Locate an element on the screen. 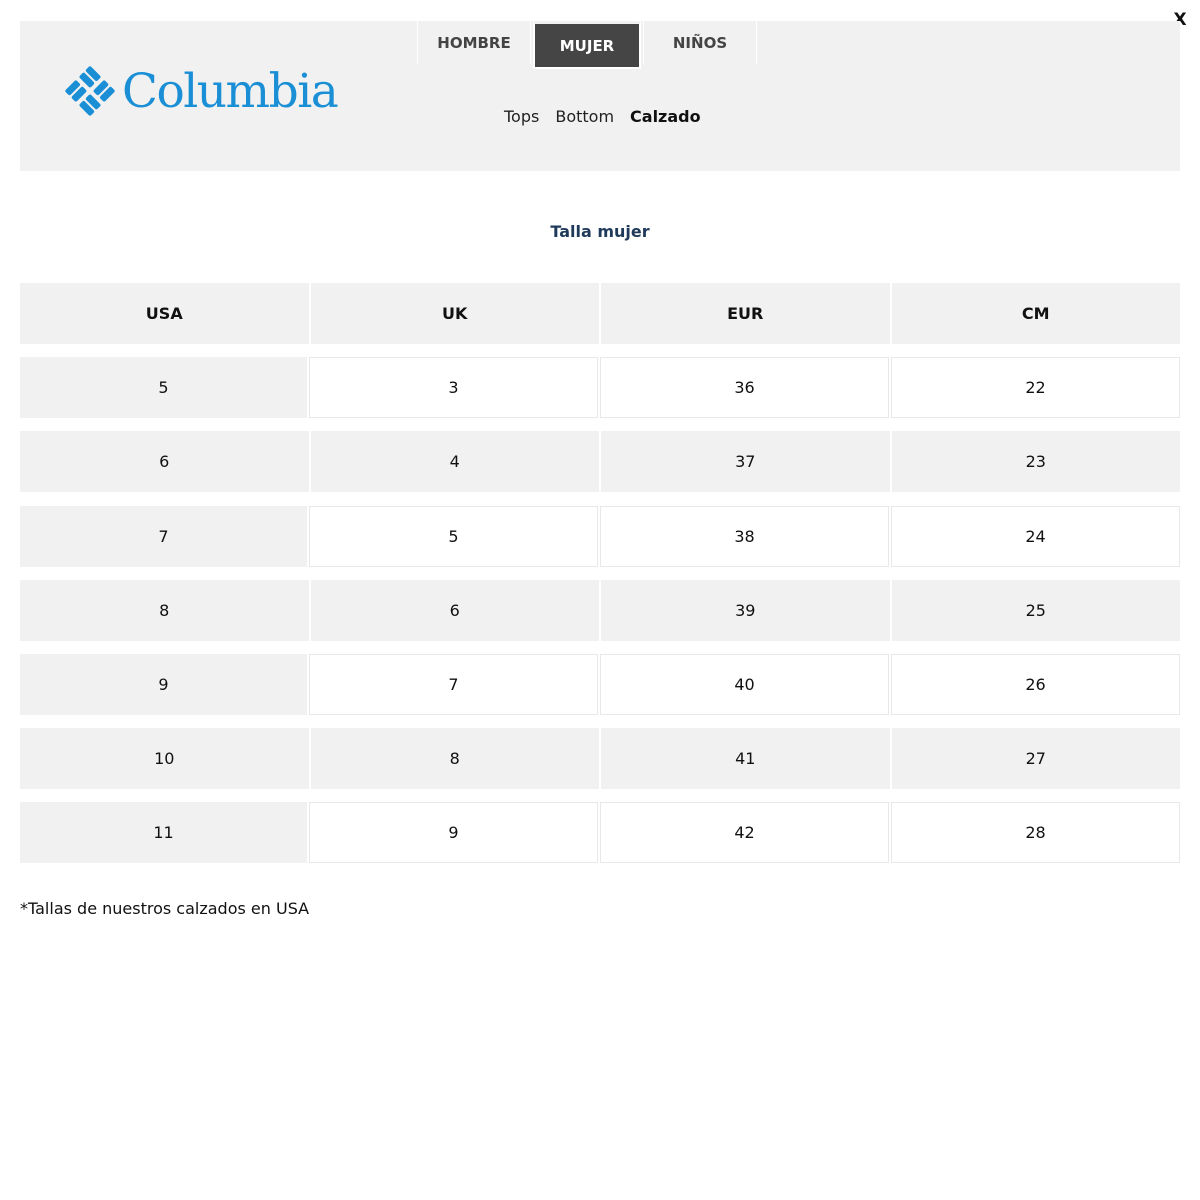  table-cell-eur: 42 is located at coordinates (744, 832).